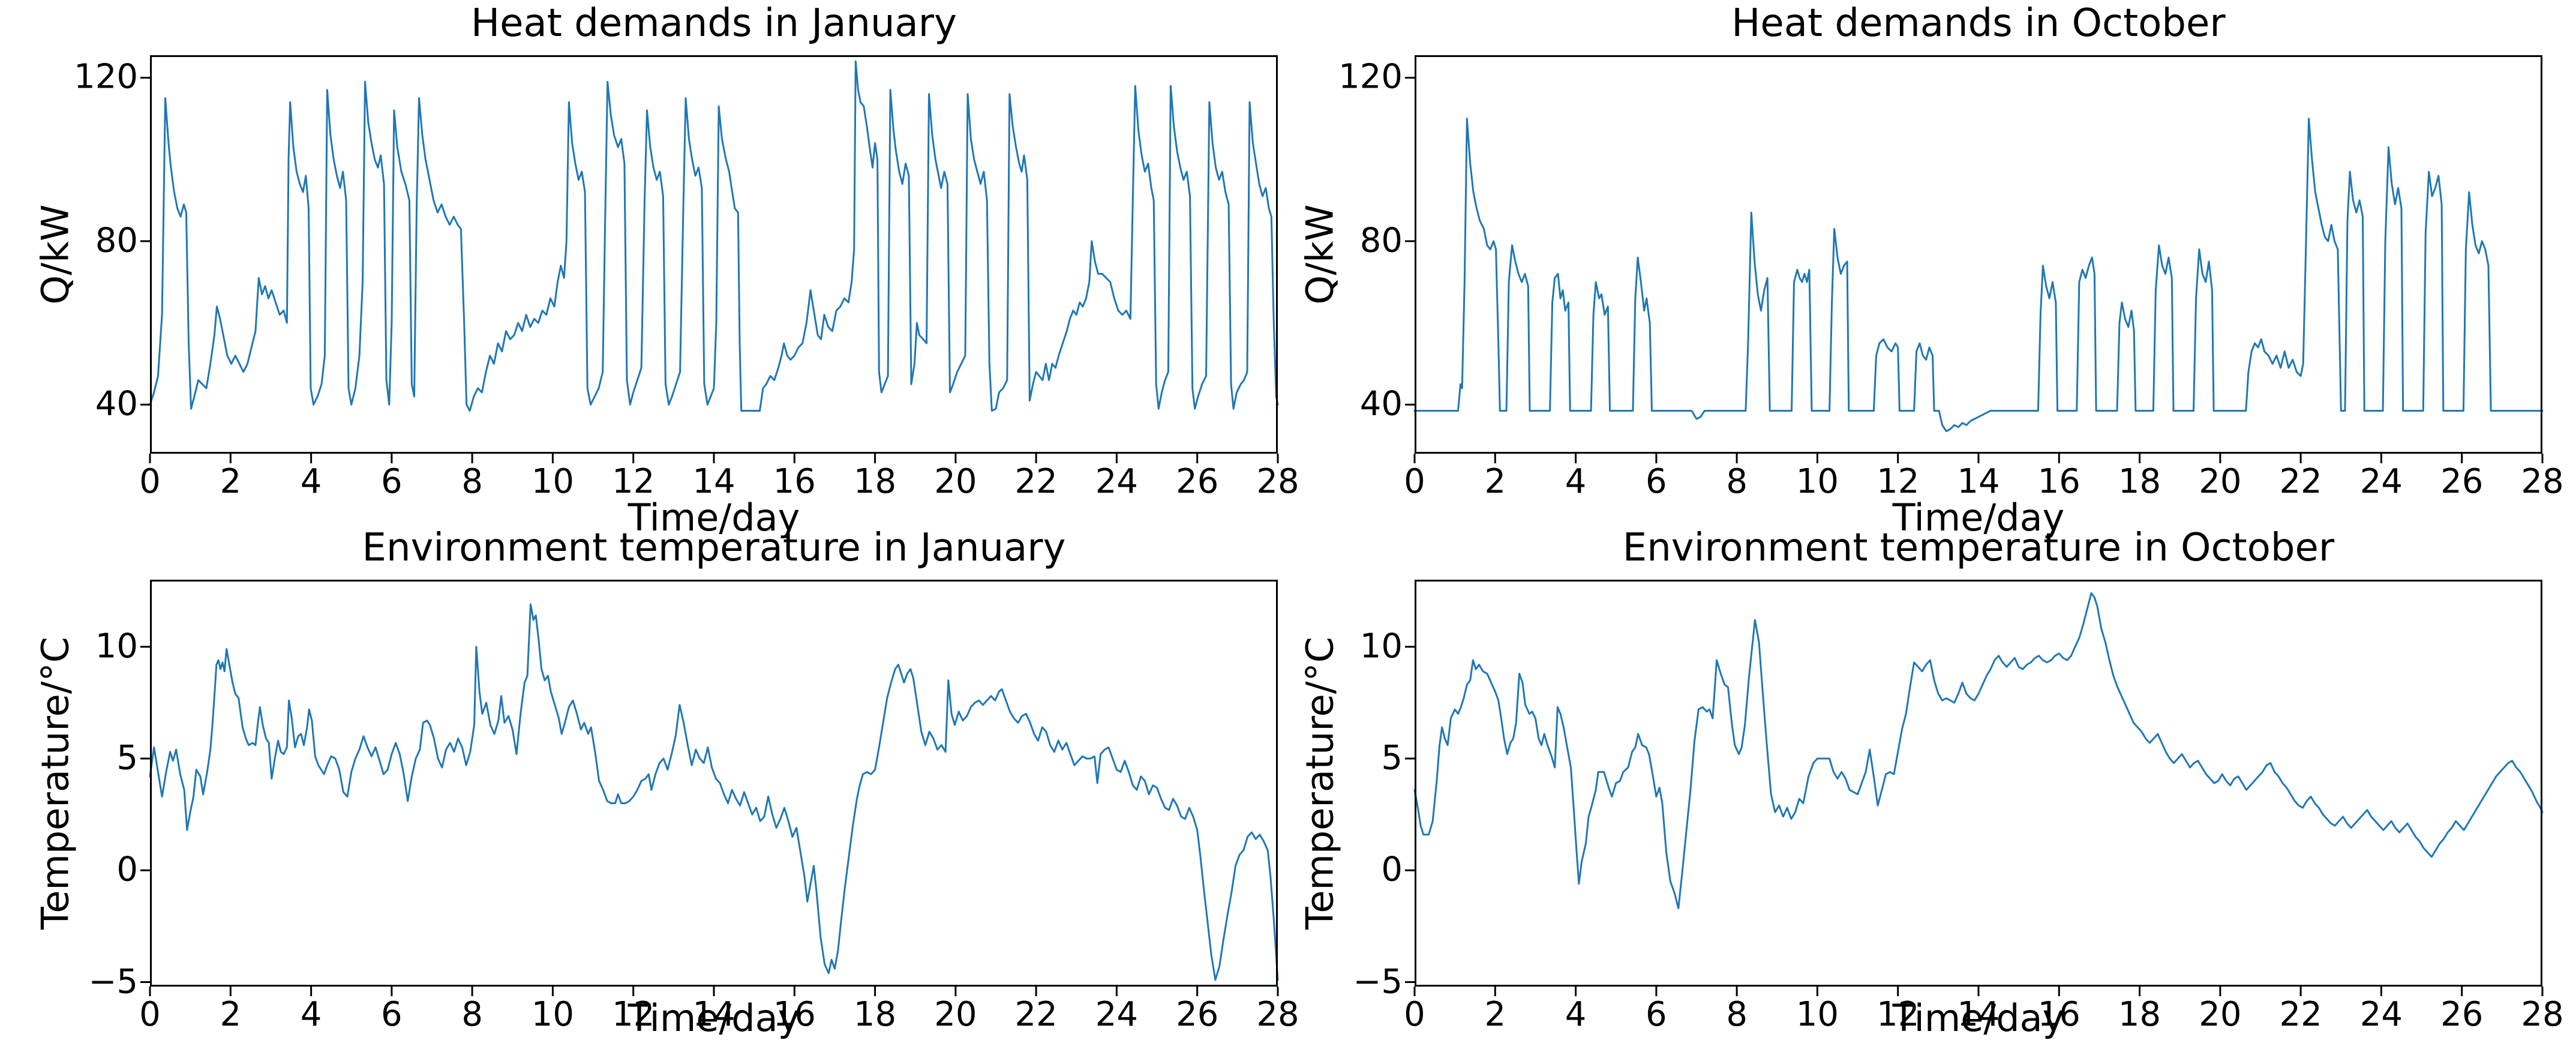  What do you see at coordinates (1320, 784) in the screenshot?
I see `y-axis-label: Temperature/°C` at bounding box center [1320, 784].